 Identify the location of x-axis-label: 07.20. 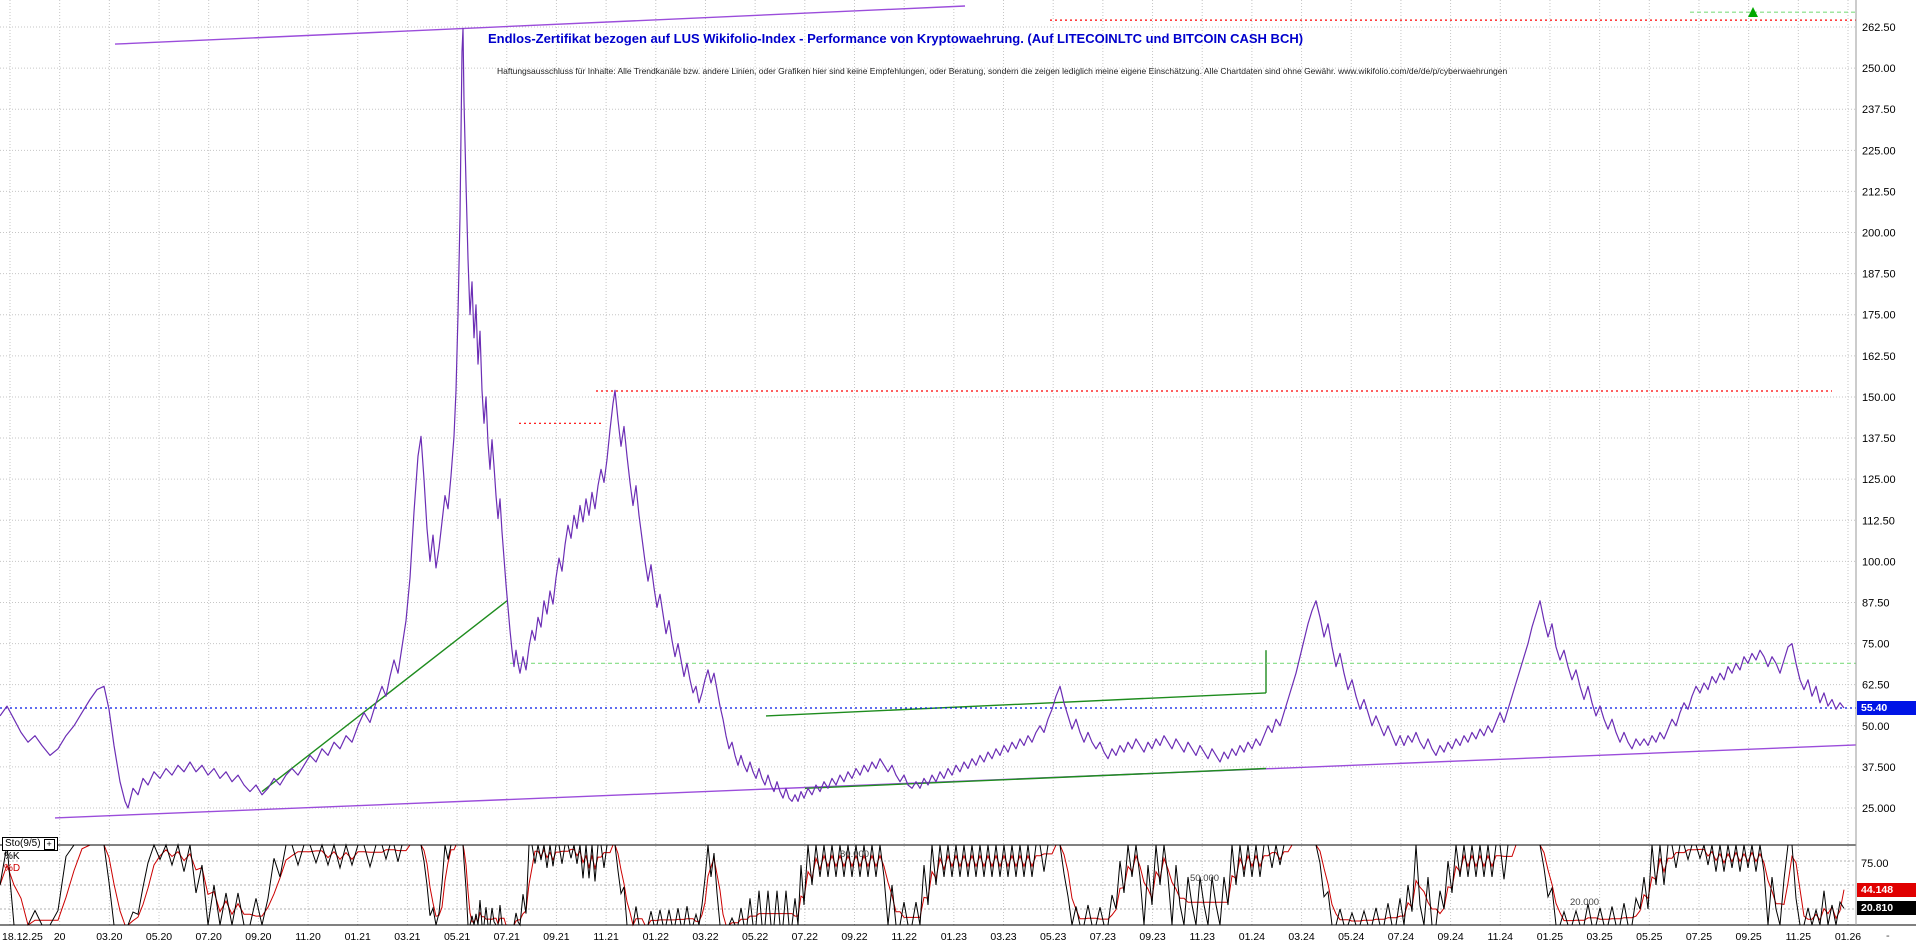
(209, 937).